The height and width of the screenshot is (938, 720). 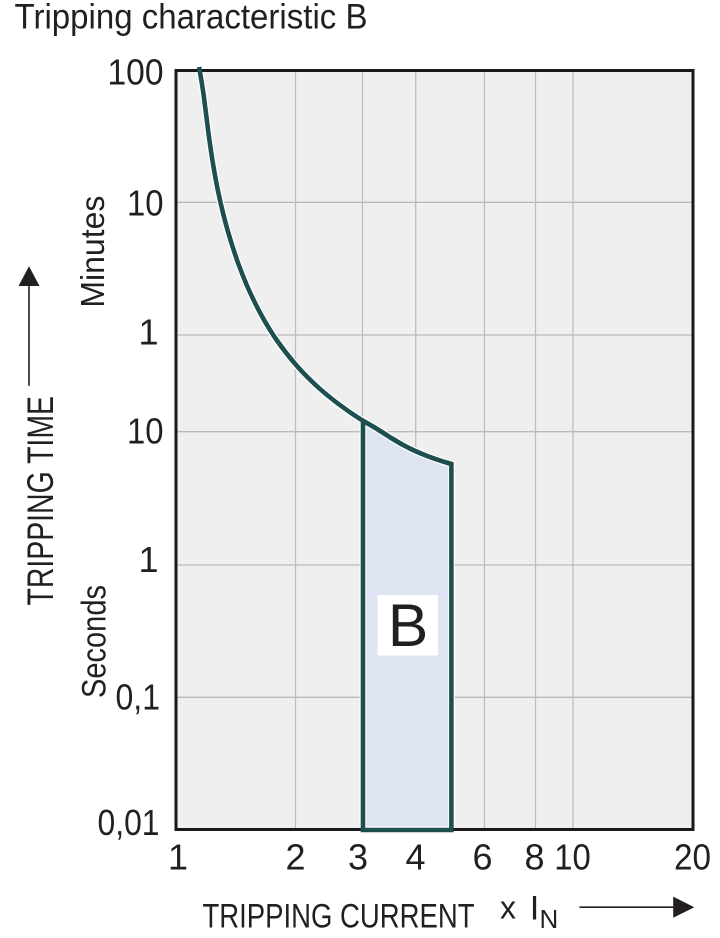 I want to click on svg-text: TRIPPING CURRENT, so click(x=339, y=916).